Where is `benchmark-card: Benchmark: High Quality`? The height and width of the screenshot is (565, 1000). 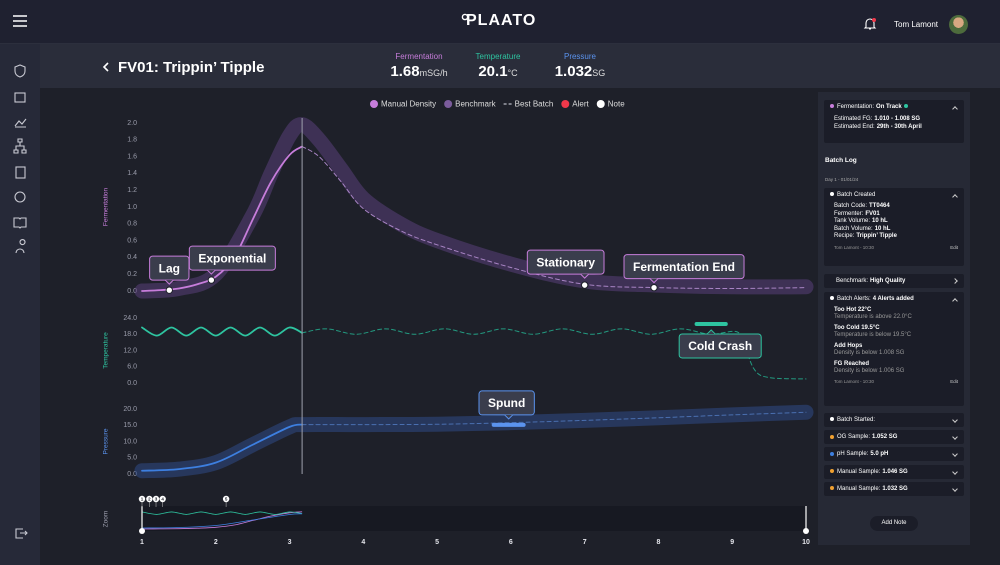
benchmark-card: Benchmark: High Quality is located at coordinates (894, 281).